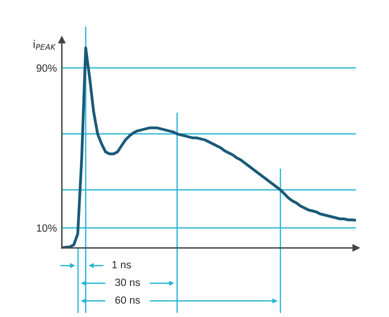  Describe the element at coordinates (46, 228) in the screenshot. I see `y-tick-label: 10%` at that location.